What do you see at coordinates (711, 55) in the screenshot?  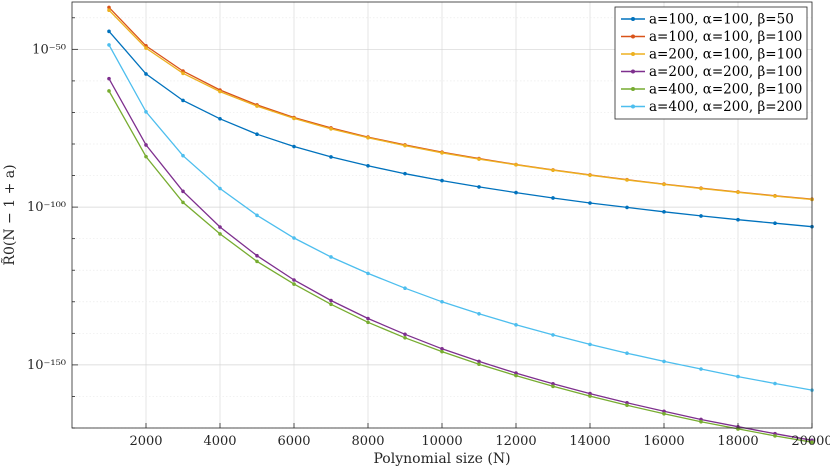 I see `legend-item: a=200, α=100, β=100` at bounding box center [711, 55].